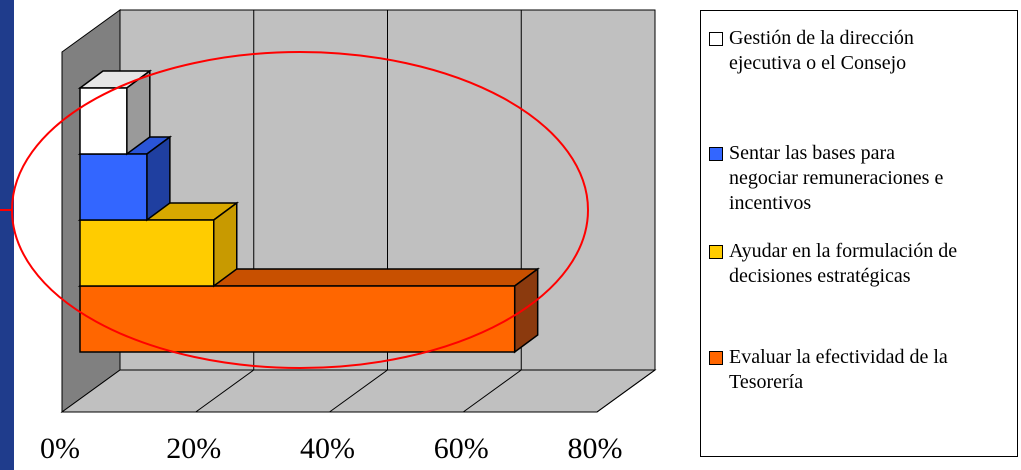  Describe the element at coordinates (60, 448) in the screenshot. I see `x-tick-label: 0%` at that location.